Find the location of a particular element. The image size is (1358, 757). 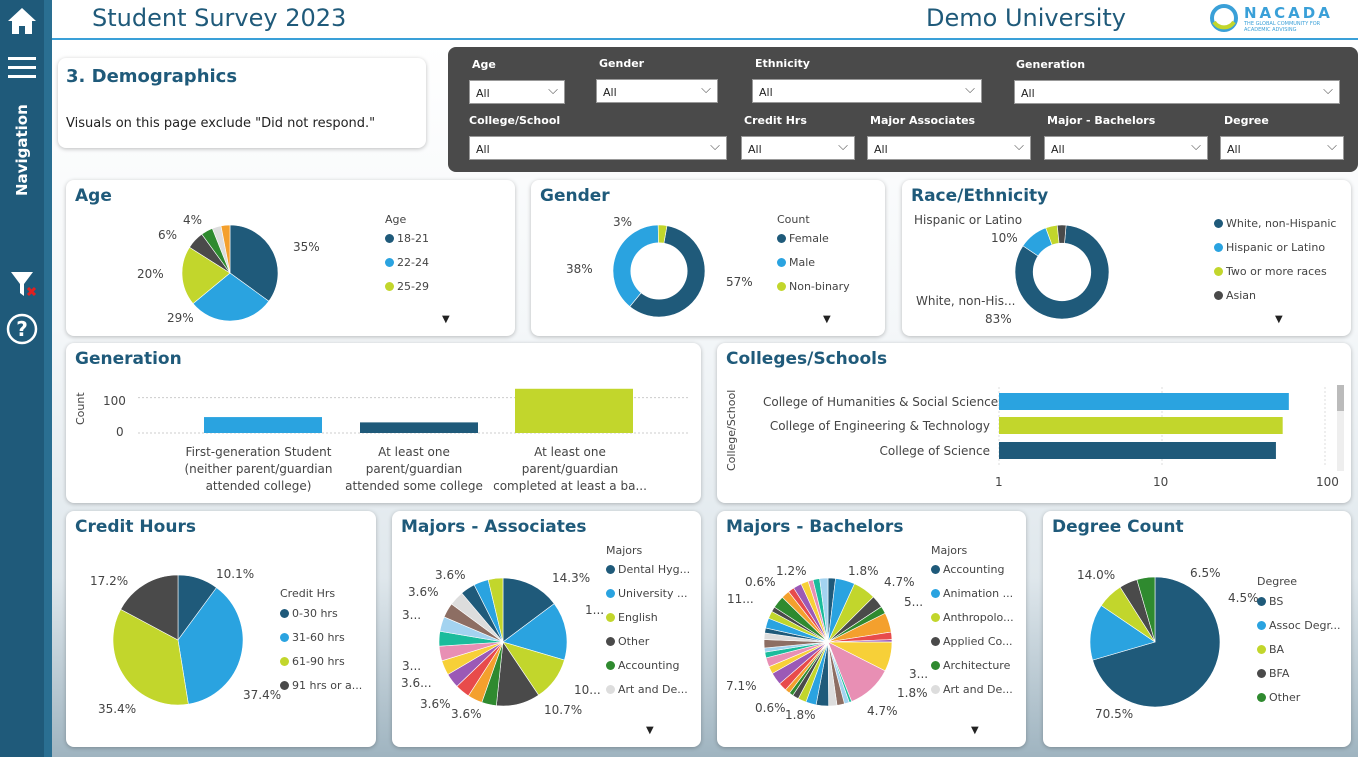

assoc-legend-item: English is located at coordinates (632, 617).